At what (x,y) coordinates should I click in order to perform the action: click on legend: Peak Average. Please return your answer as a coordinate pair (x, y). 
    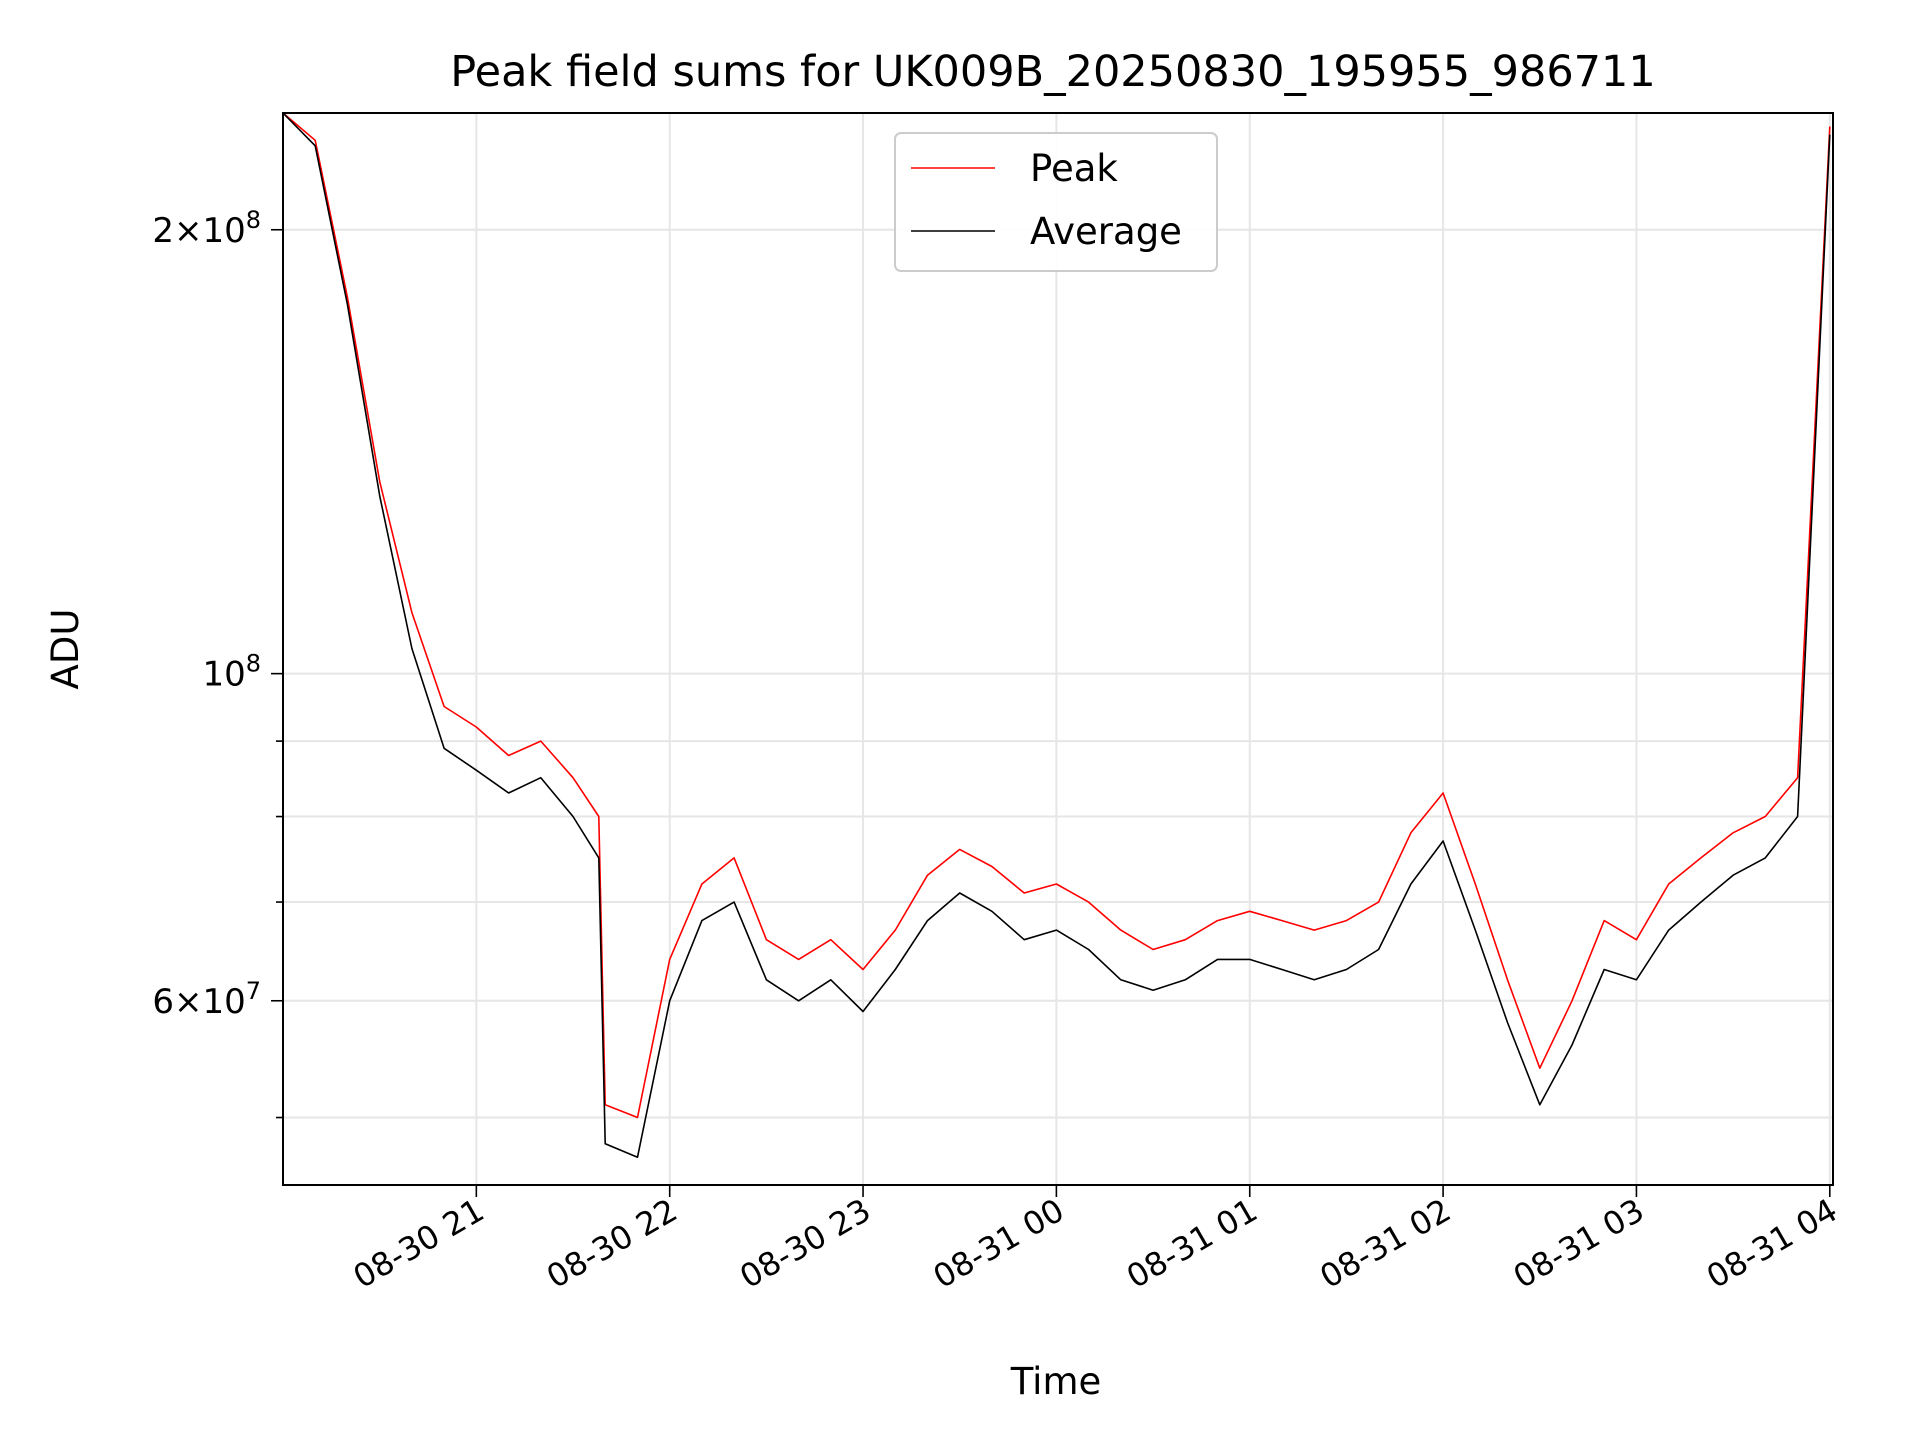
    Looking at the image, I should click on (1056, 202).